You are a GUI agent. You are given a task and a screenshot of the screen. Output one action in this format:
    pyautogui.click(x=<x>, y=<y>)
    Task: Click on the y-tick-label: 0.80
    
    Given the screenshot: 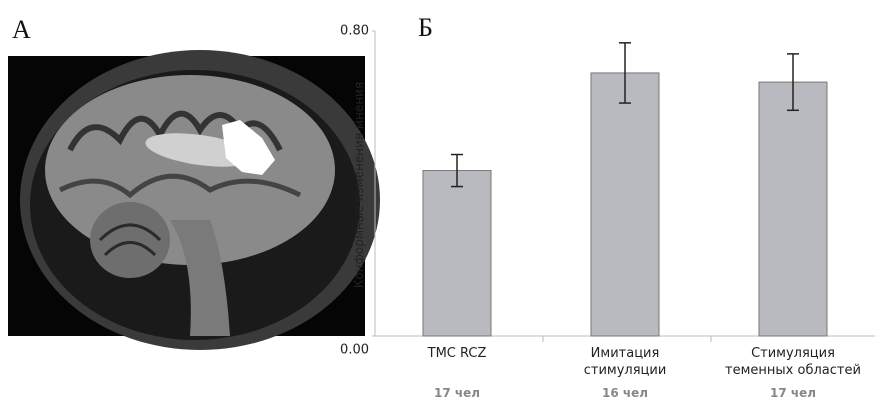 What is the action you would take?
    pyautogui.click(x=354, y=31)
    